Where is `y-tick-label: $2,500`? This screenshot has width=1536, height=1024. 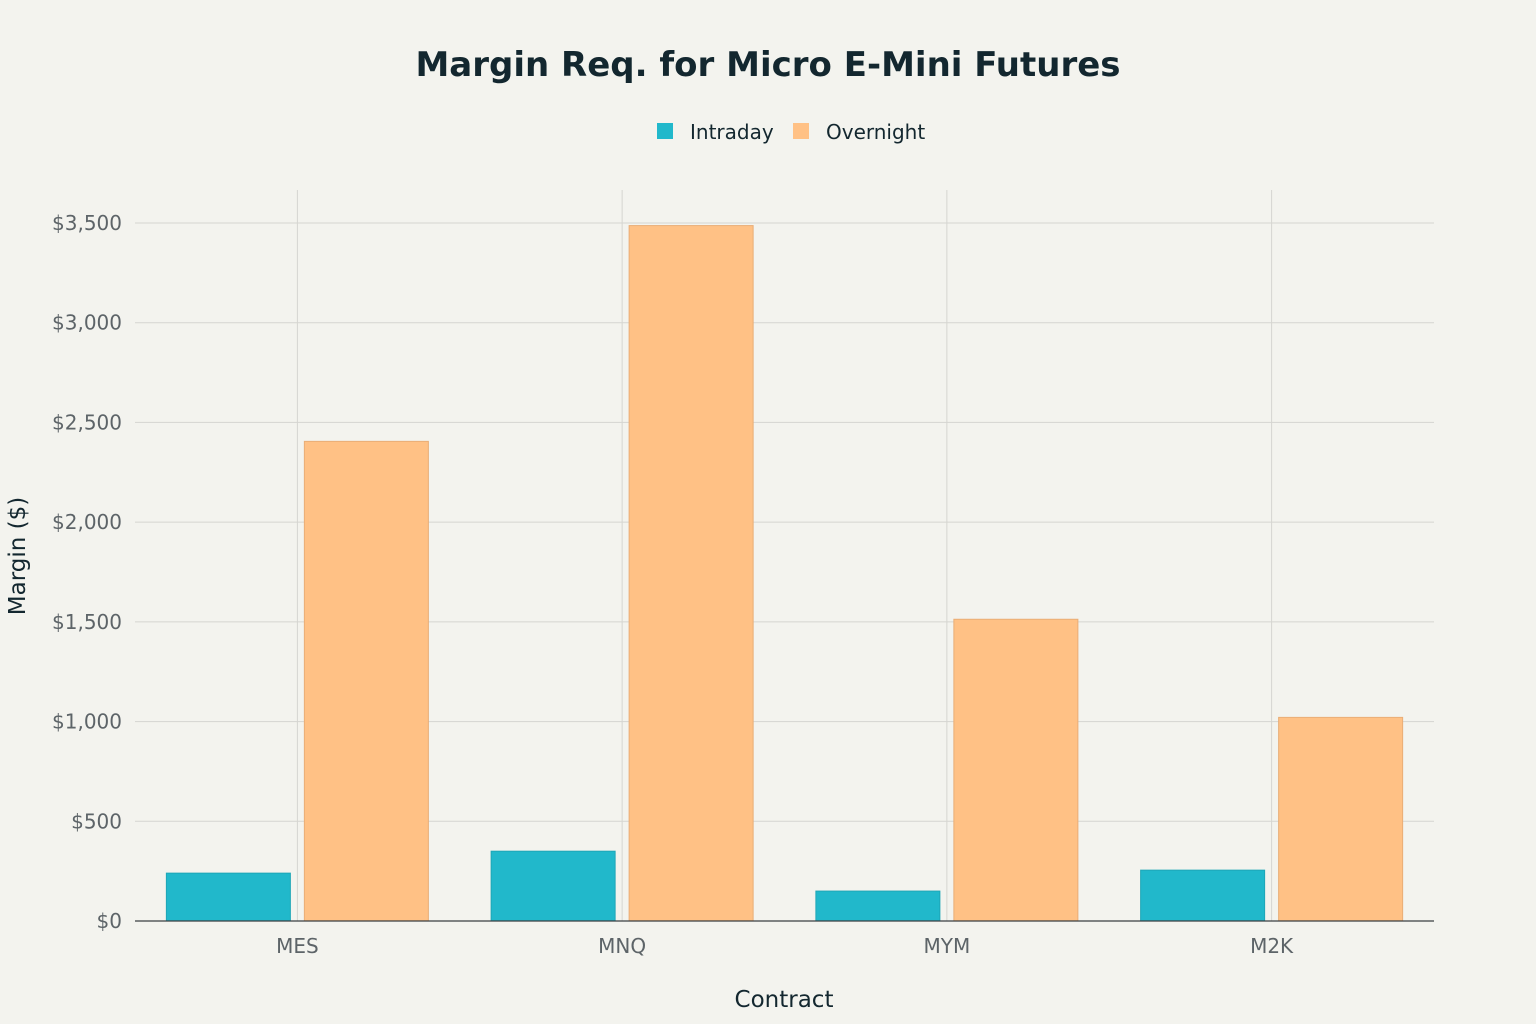 y-tick-label: $2,500 is located at coordinates (87, 422).